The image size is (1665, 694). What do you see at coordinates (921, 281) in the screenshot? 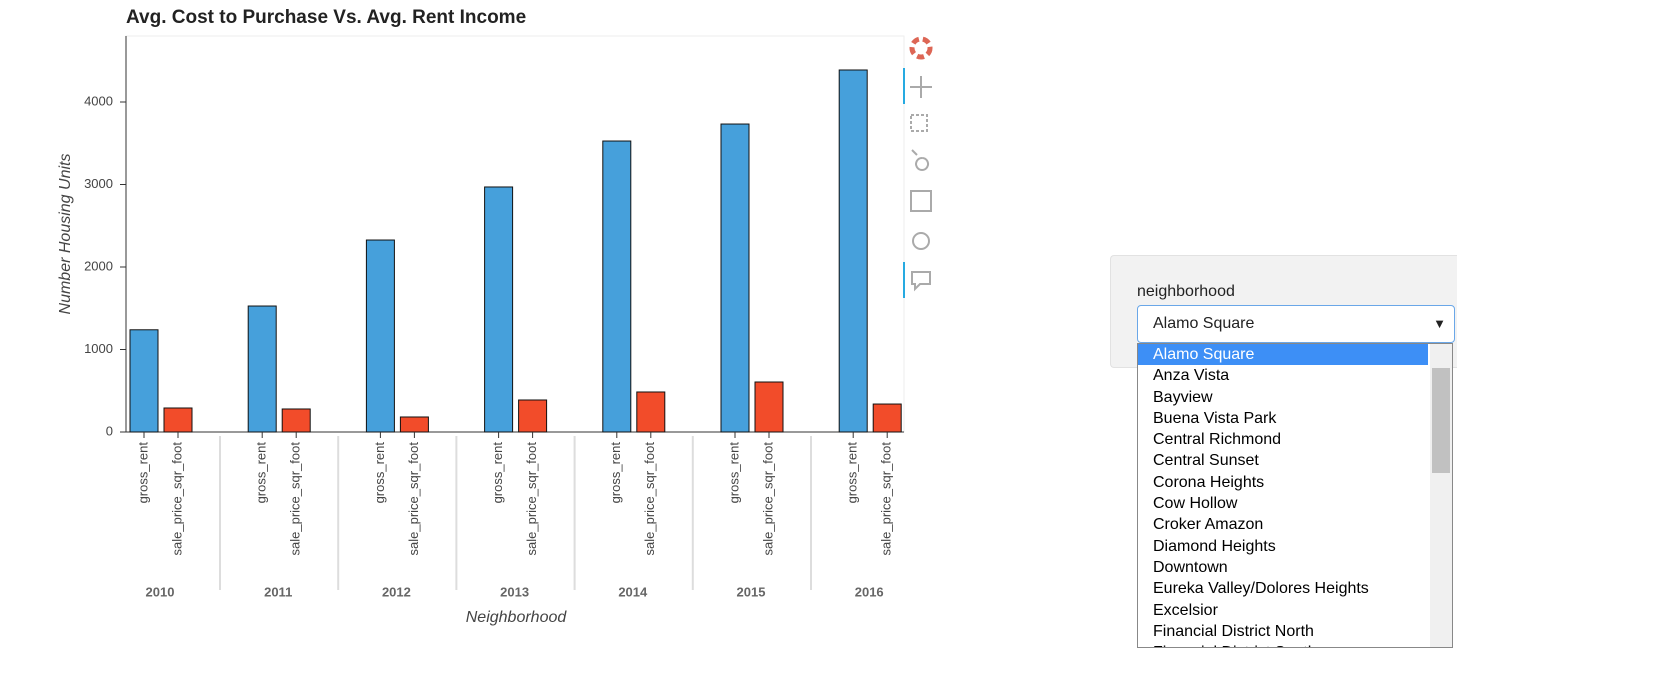
I see `hover-tool` at bounding box center [921, 281].